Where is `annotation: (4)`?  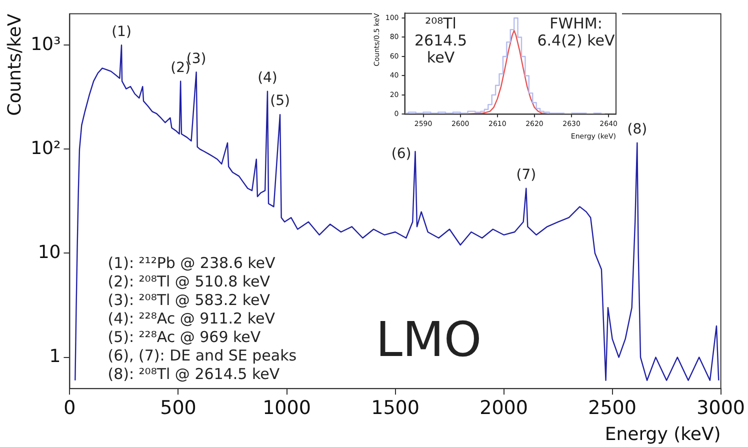 annotation: (4) is located at coordinates (268, 78).